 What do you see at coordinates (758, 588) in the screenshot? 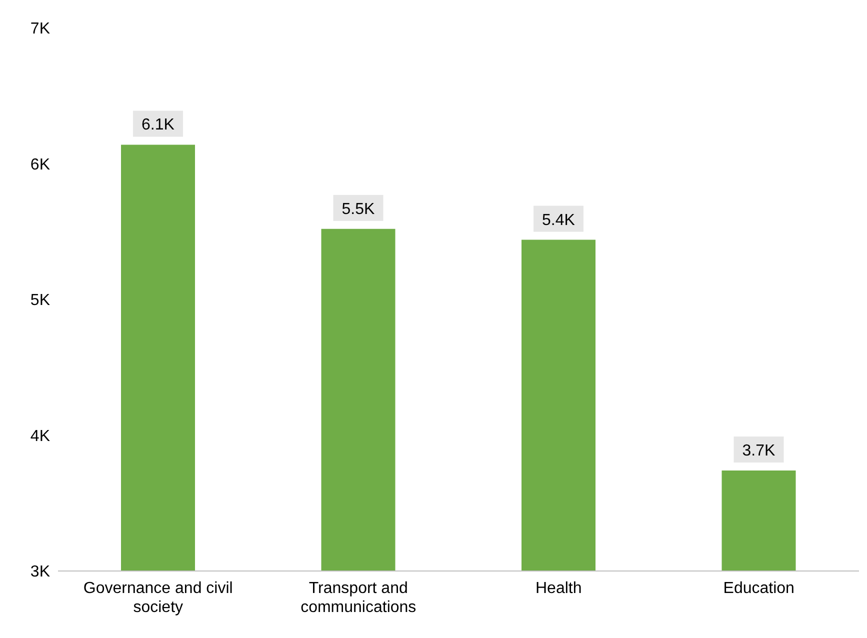
I see `x-tick-label: Education` at bounding box center [758, 588].